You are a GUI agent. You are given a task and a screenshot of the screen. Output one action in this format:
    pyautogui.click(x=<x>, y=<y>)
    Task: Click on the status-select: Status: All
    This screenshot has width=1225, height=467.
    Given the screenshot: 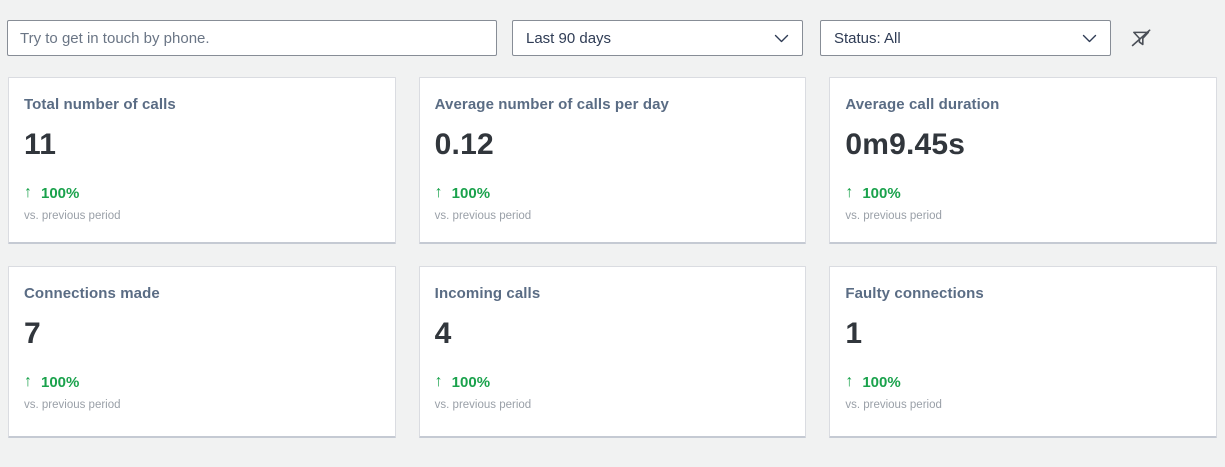 What is the action you would take?
    pyautogui.click(x=965, y=38)
    